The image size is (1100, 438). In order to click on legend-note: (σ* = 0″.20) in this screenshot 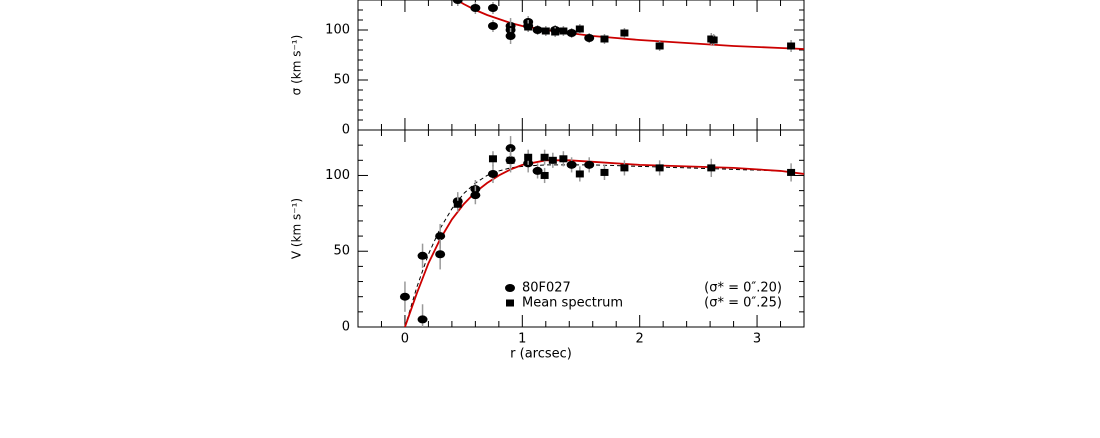, I will do `click(743, 288)`.